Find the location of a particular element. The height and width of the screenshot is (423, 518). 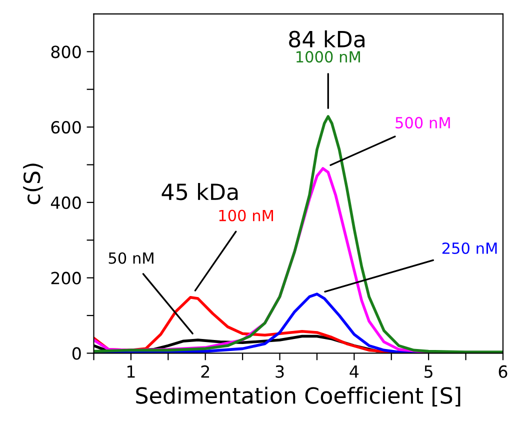

y-tick-label: 0 is located at coordinates (76, 353).